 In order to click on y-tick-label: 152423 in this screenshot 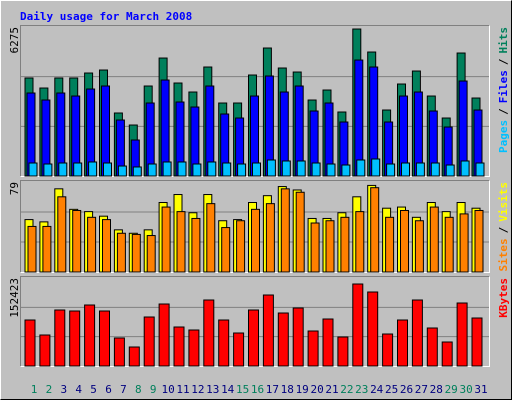, I will do `click(14, 298)`.